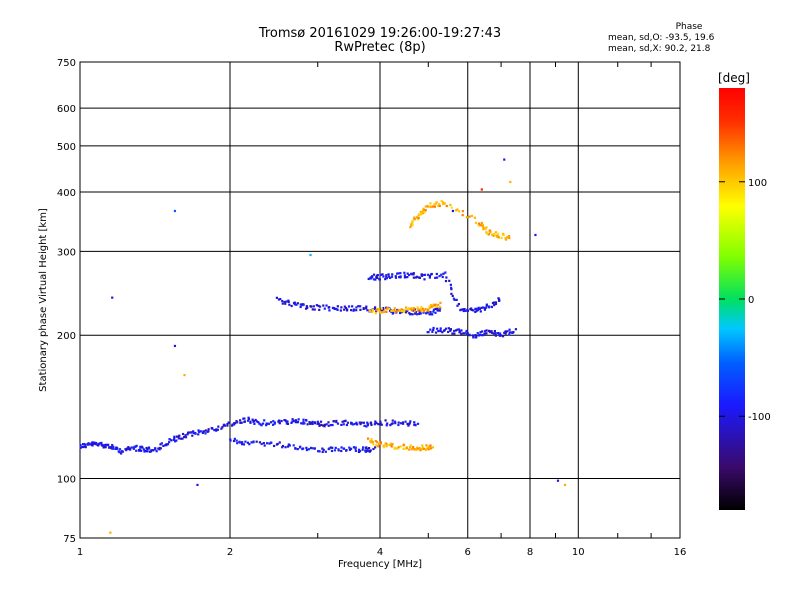 The image size is (800, 600). What do you see at coordinates (69, 539) in the screenshot?
I see `y-tick-label: 75` at bounding box center [69, 539].